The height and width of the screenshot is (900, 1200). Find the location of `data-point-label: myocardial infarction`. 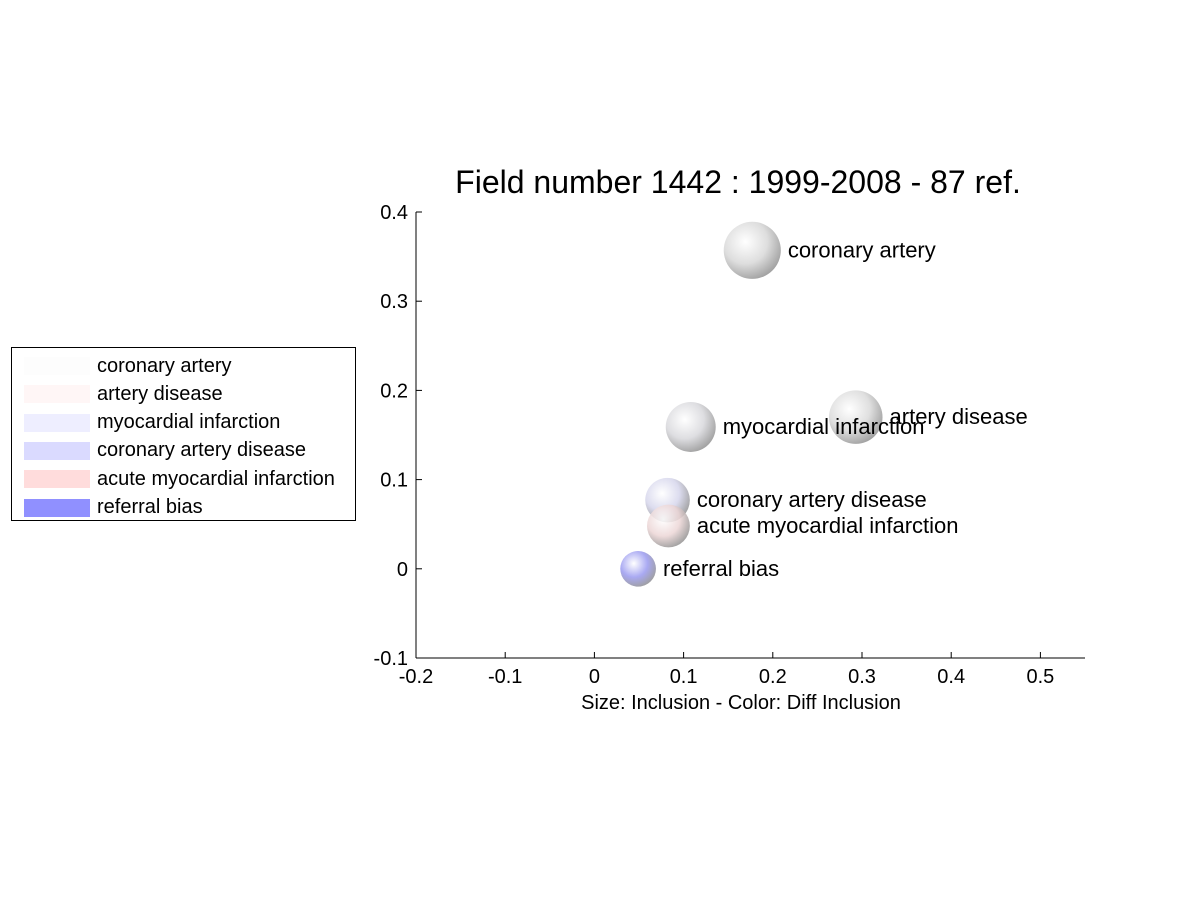

data-point-label: myocardial infarction is located at coordinates (824, 426).